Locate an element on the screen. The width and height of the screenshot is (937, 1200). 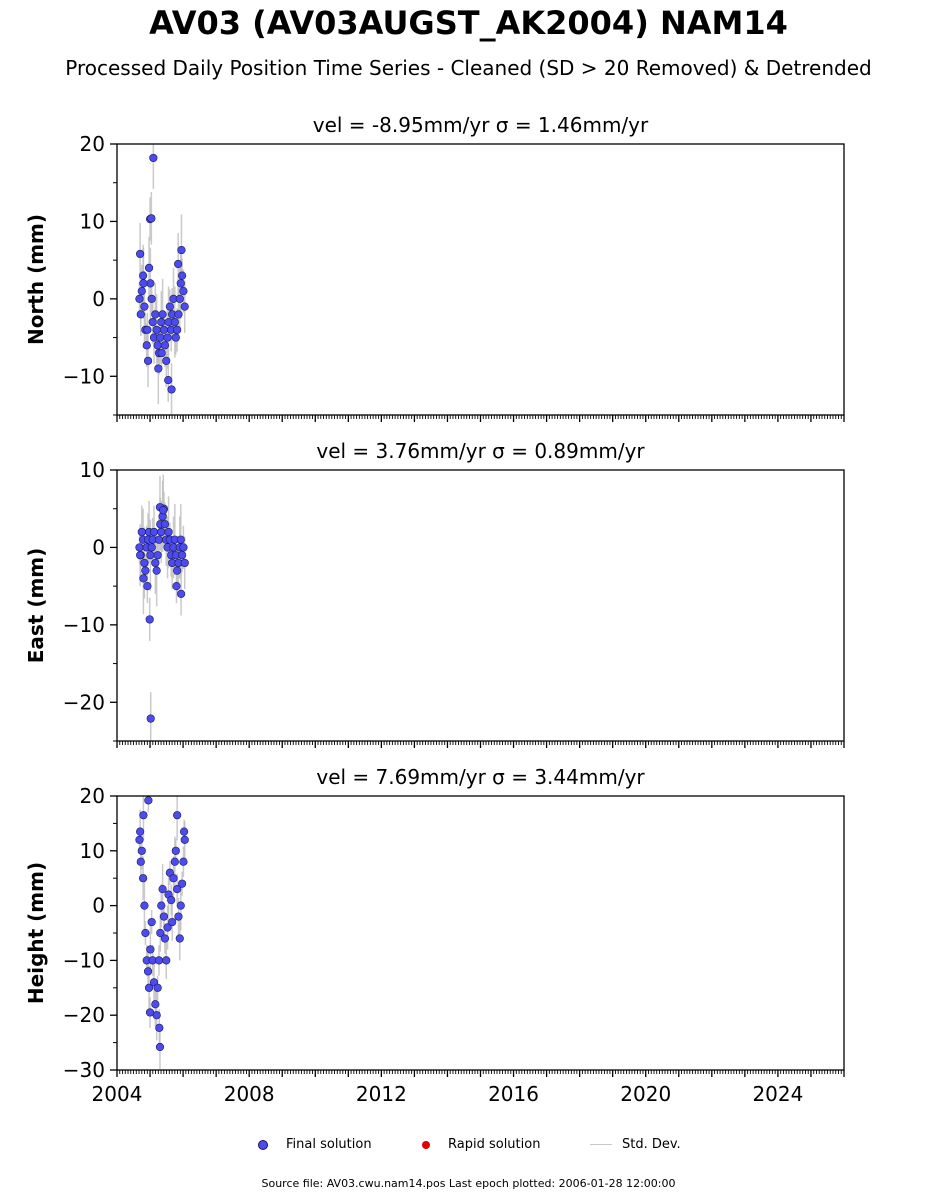
legend-rapid: Rapid solution is located at coordinates (481, 1144).